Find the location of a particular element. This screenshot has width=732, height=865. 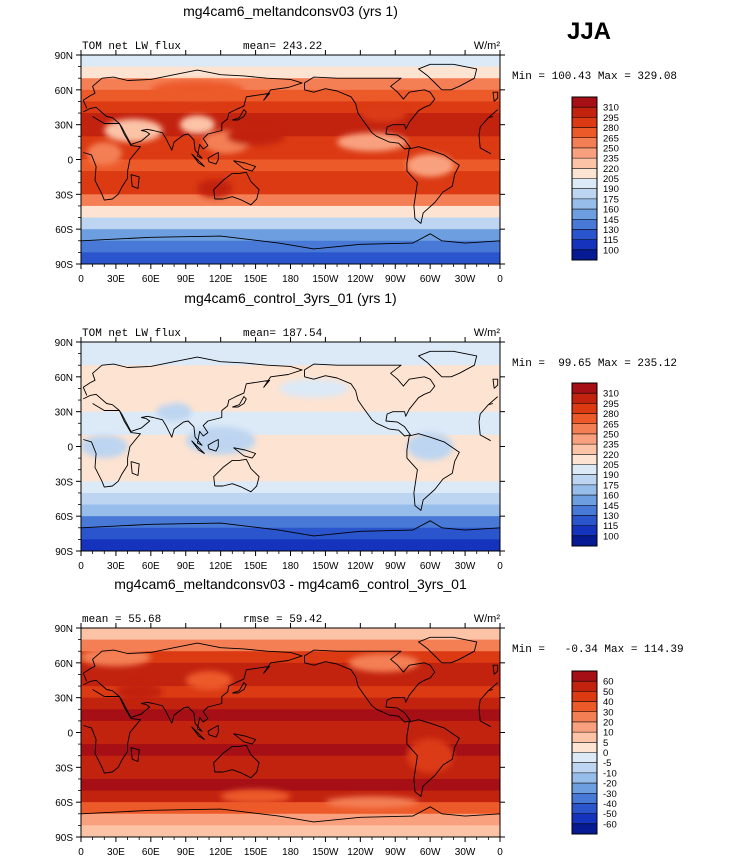

x-tick-label: 30W is located at coordinates (465, 852).